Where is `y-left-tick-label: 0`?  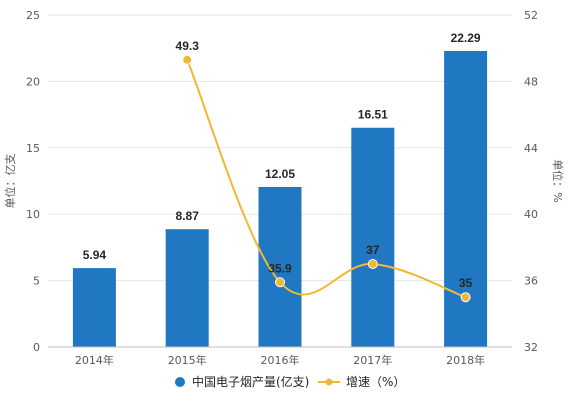
y-left-tick-label: 0 is located at coordinates (36, 347).